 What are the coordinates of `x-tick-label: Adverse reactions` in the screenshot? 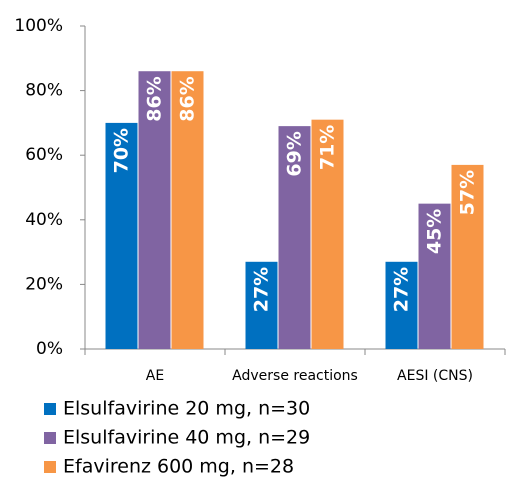 It's located at (295, 376).